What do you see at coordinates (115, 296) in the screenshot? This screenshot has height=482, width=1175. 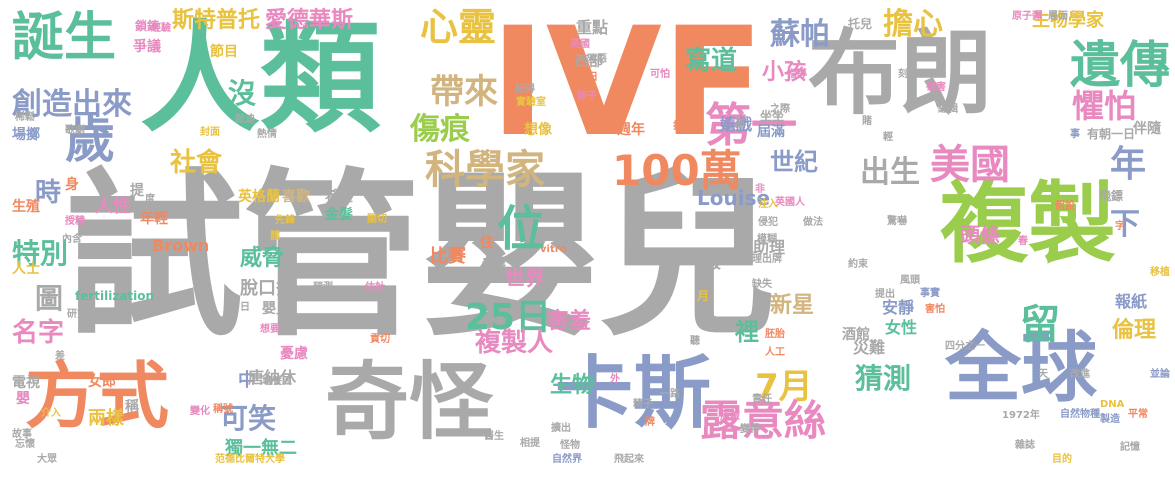 I see `cloud-word: fertilization` at bounding box center [115, 296].